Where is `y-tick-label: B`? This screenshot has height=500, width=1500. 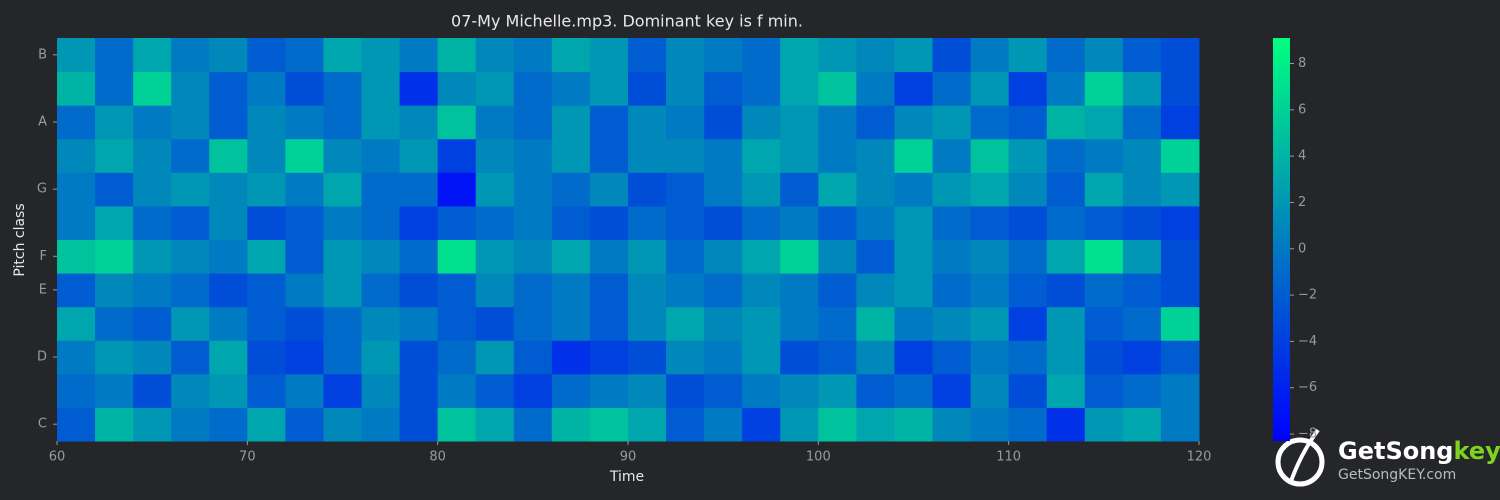 y-tick-label: B is located at coordinates (42, 54).